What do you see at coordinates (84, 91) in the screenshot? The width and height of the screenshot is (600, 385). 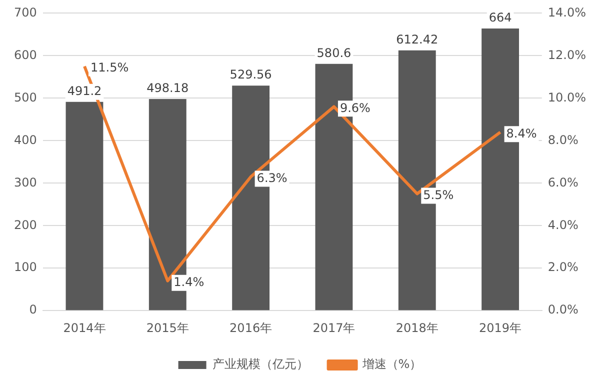 I see `data-label: 491.2` at bounding box center [84, 91].